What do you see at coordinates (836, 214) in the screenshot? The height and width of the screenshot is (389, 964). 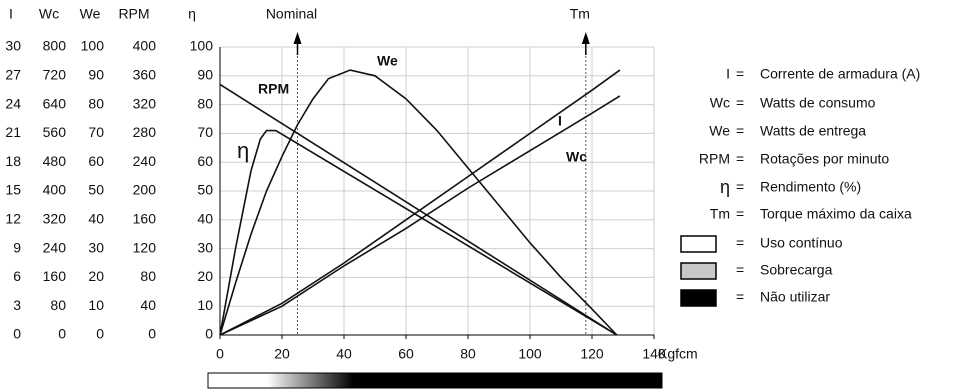 I see `legend-text: Torque máximo da caixa` at bounding box center [836, 214].